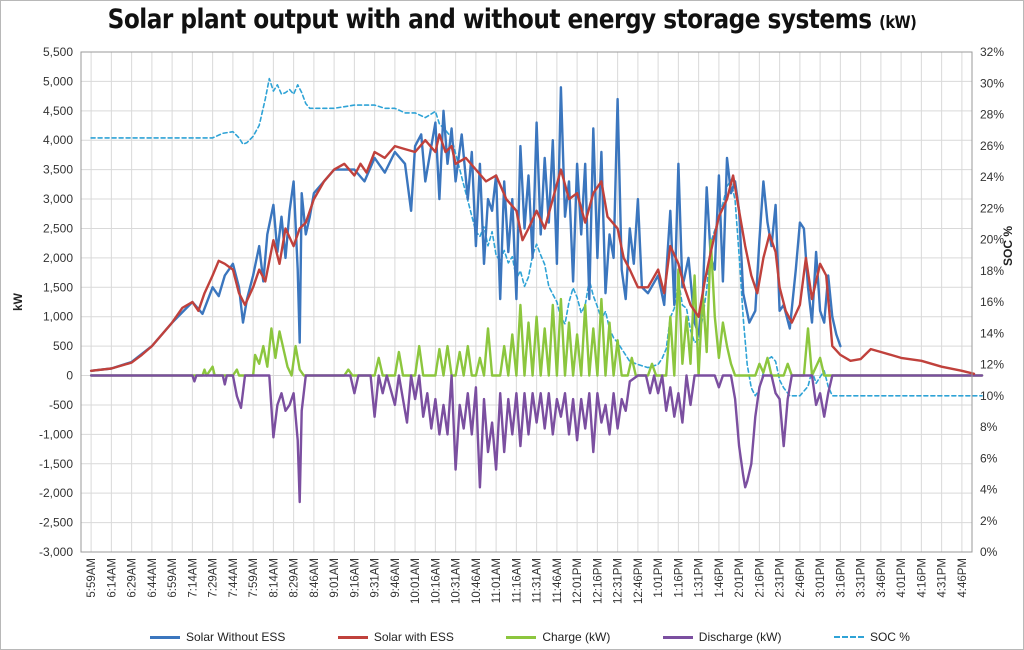  What do you see at coordinates (416, 581) in the screenshot?
I see `x-tick-label: 10:01AM` at bounding box center [416, 581].